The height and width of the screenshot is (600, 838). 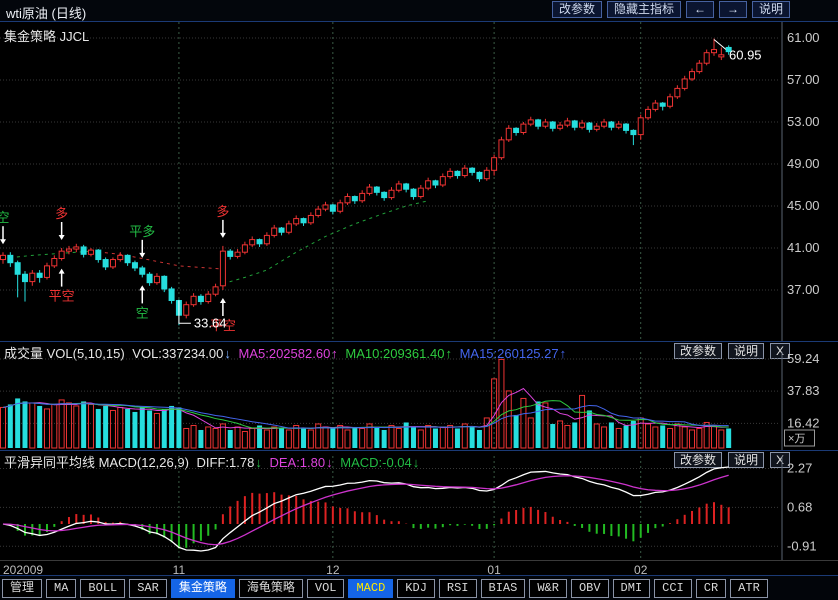 I want to click on svg-text: 16.42, so click(x=803, y=422).